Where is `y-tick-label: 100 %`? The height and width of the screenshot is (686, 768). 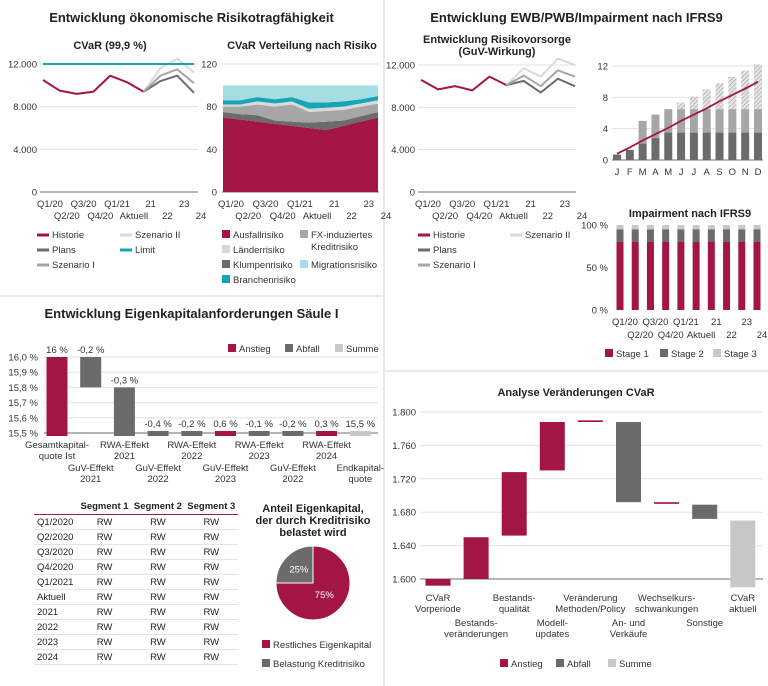
y-tick-label: 100 % is located at coordinates (594, 226).